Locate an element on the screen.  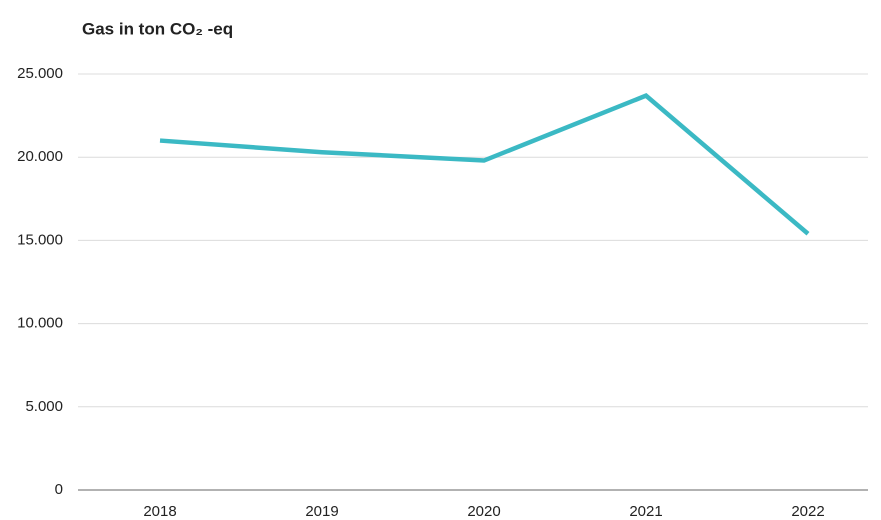
y-tick-label: 20.000 is located at coordinates (40, 156).